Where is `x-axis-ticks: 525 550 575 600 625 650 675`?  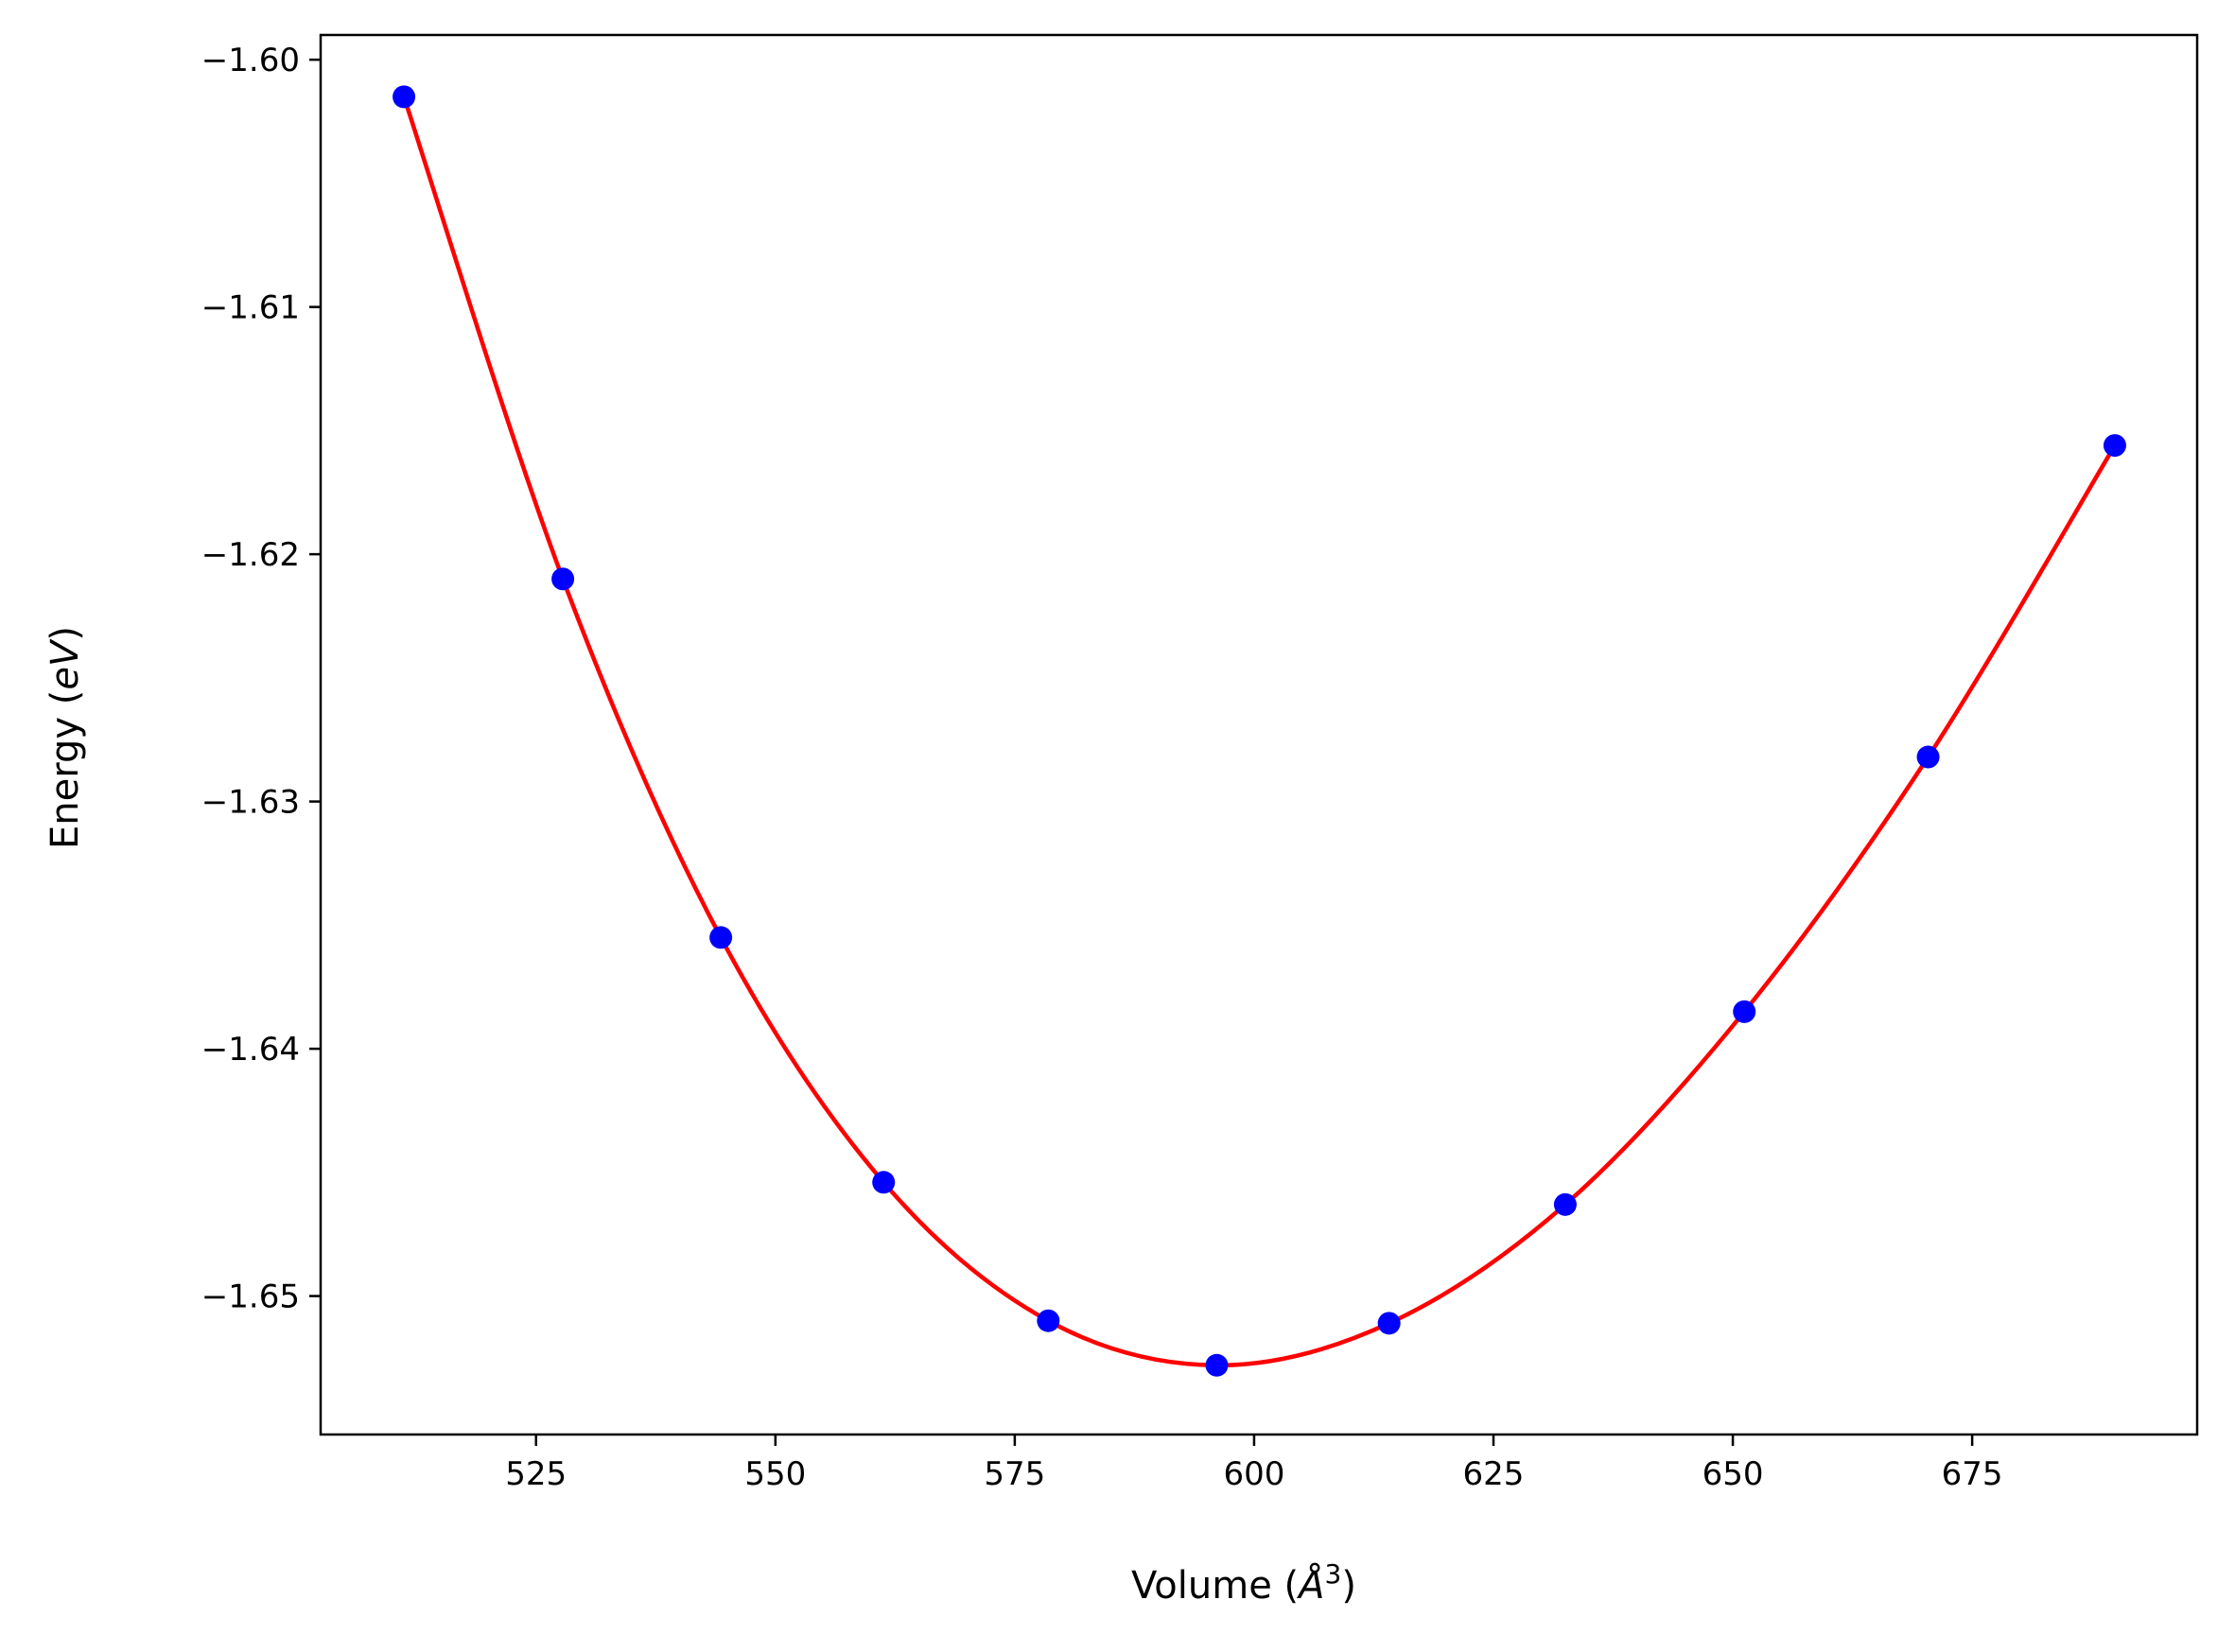 x-axis-ticks: 525 550 575 600 625 650 675 is located at coordinates (1254, 1464).